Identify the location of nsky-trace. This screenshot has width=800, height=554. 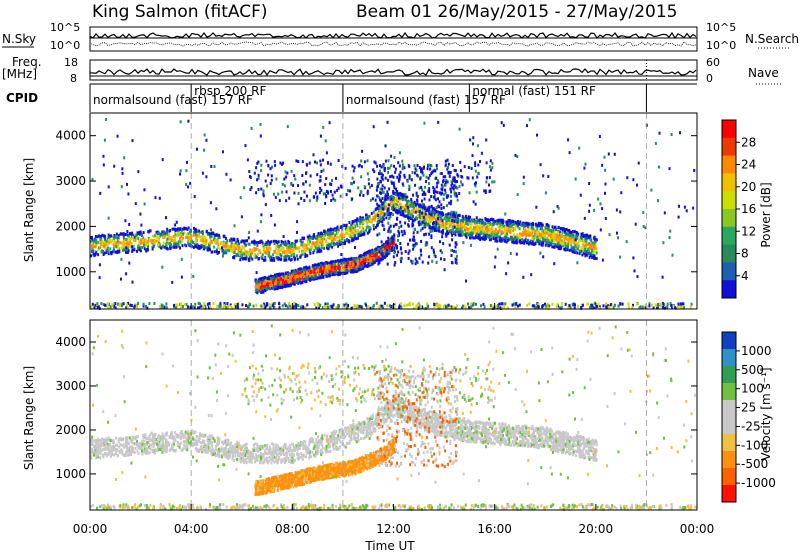
(393, 35).